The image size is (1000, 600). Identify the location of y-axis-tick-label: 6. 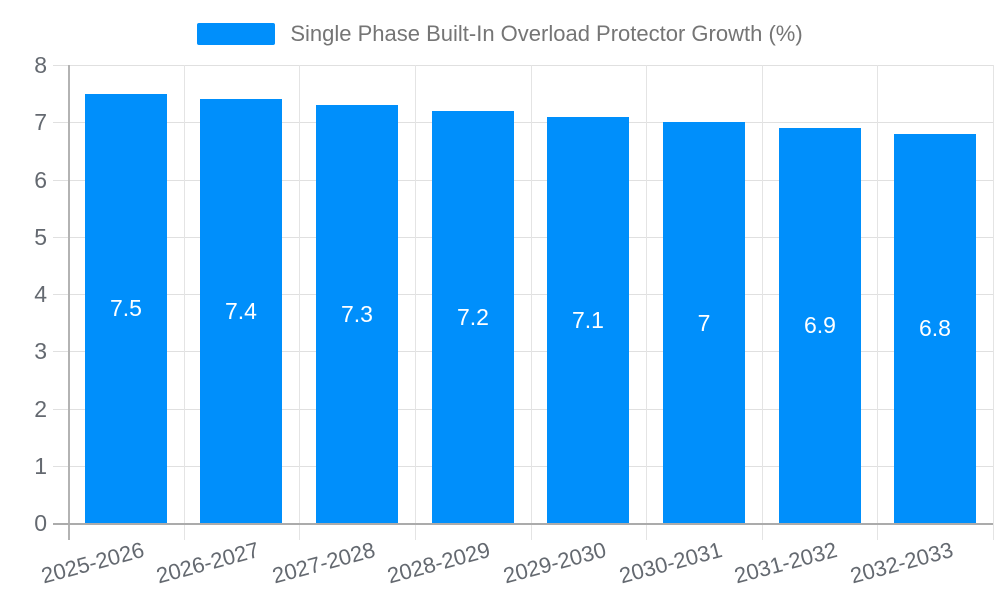
(40, 180).